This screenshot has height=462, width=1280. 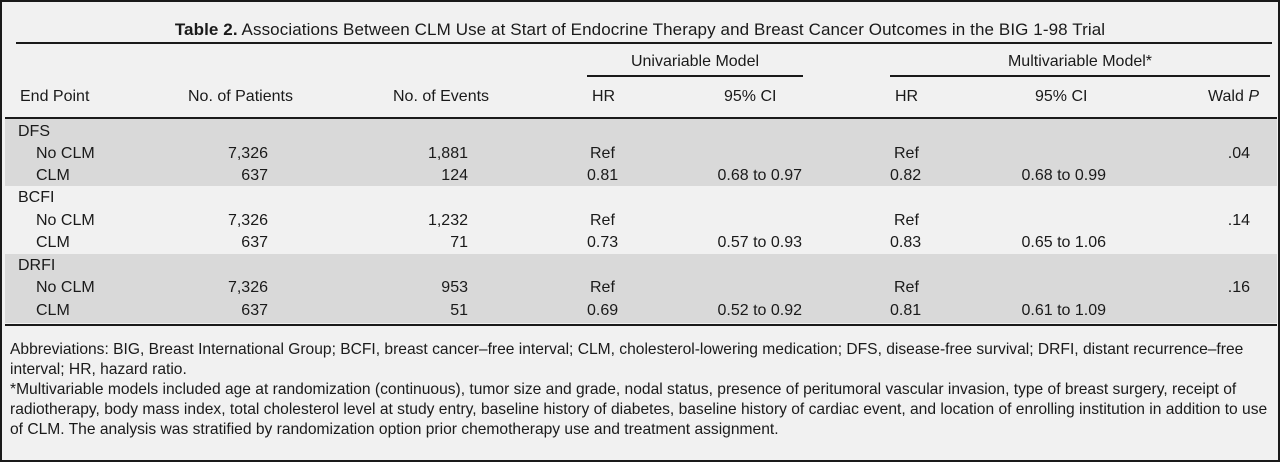 I want to click on cell-uni-hr: 0.69, so click(x=603, y=310).